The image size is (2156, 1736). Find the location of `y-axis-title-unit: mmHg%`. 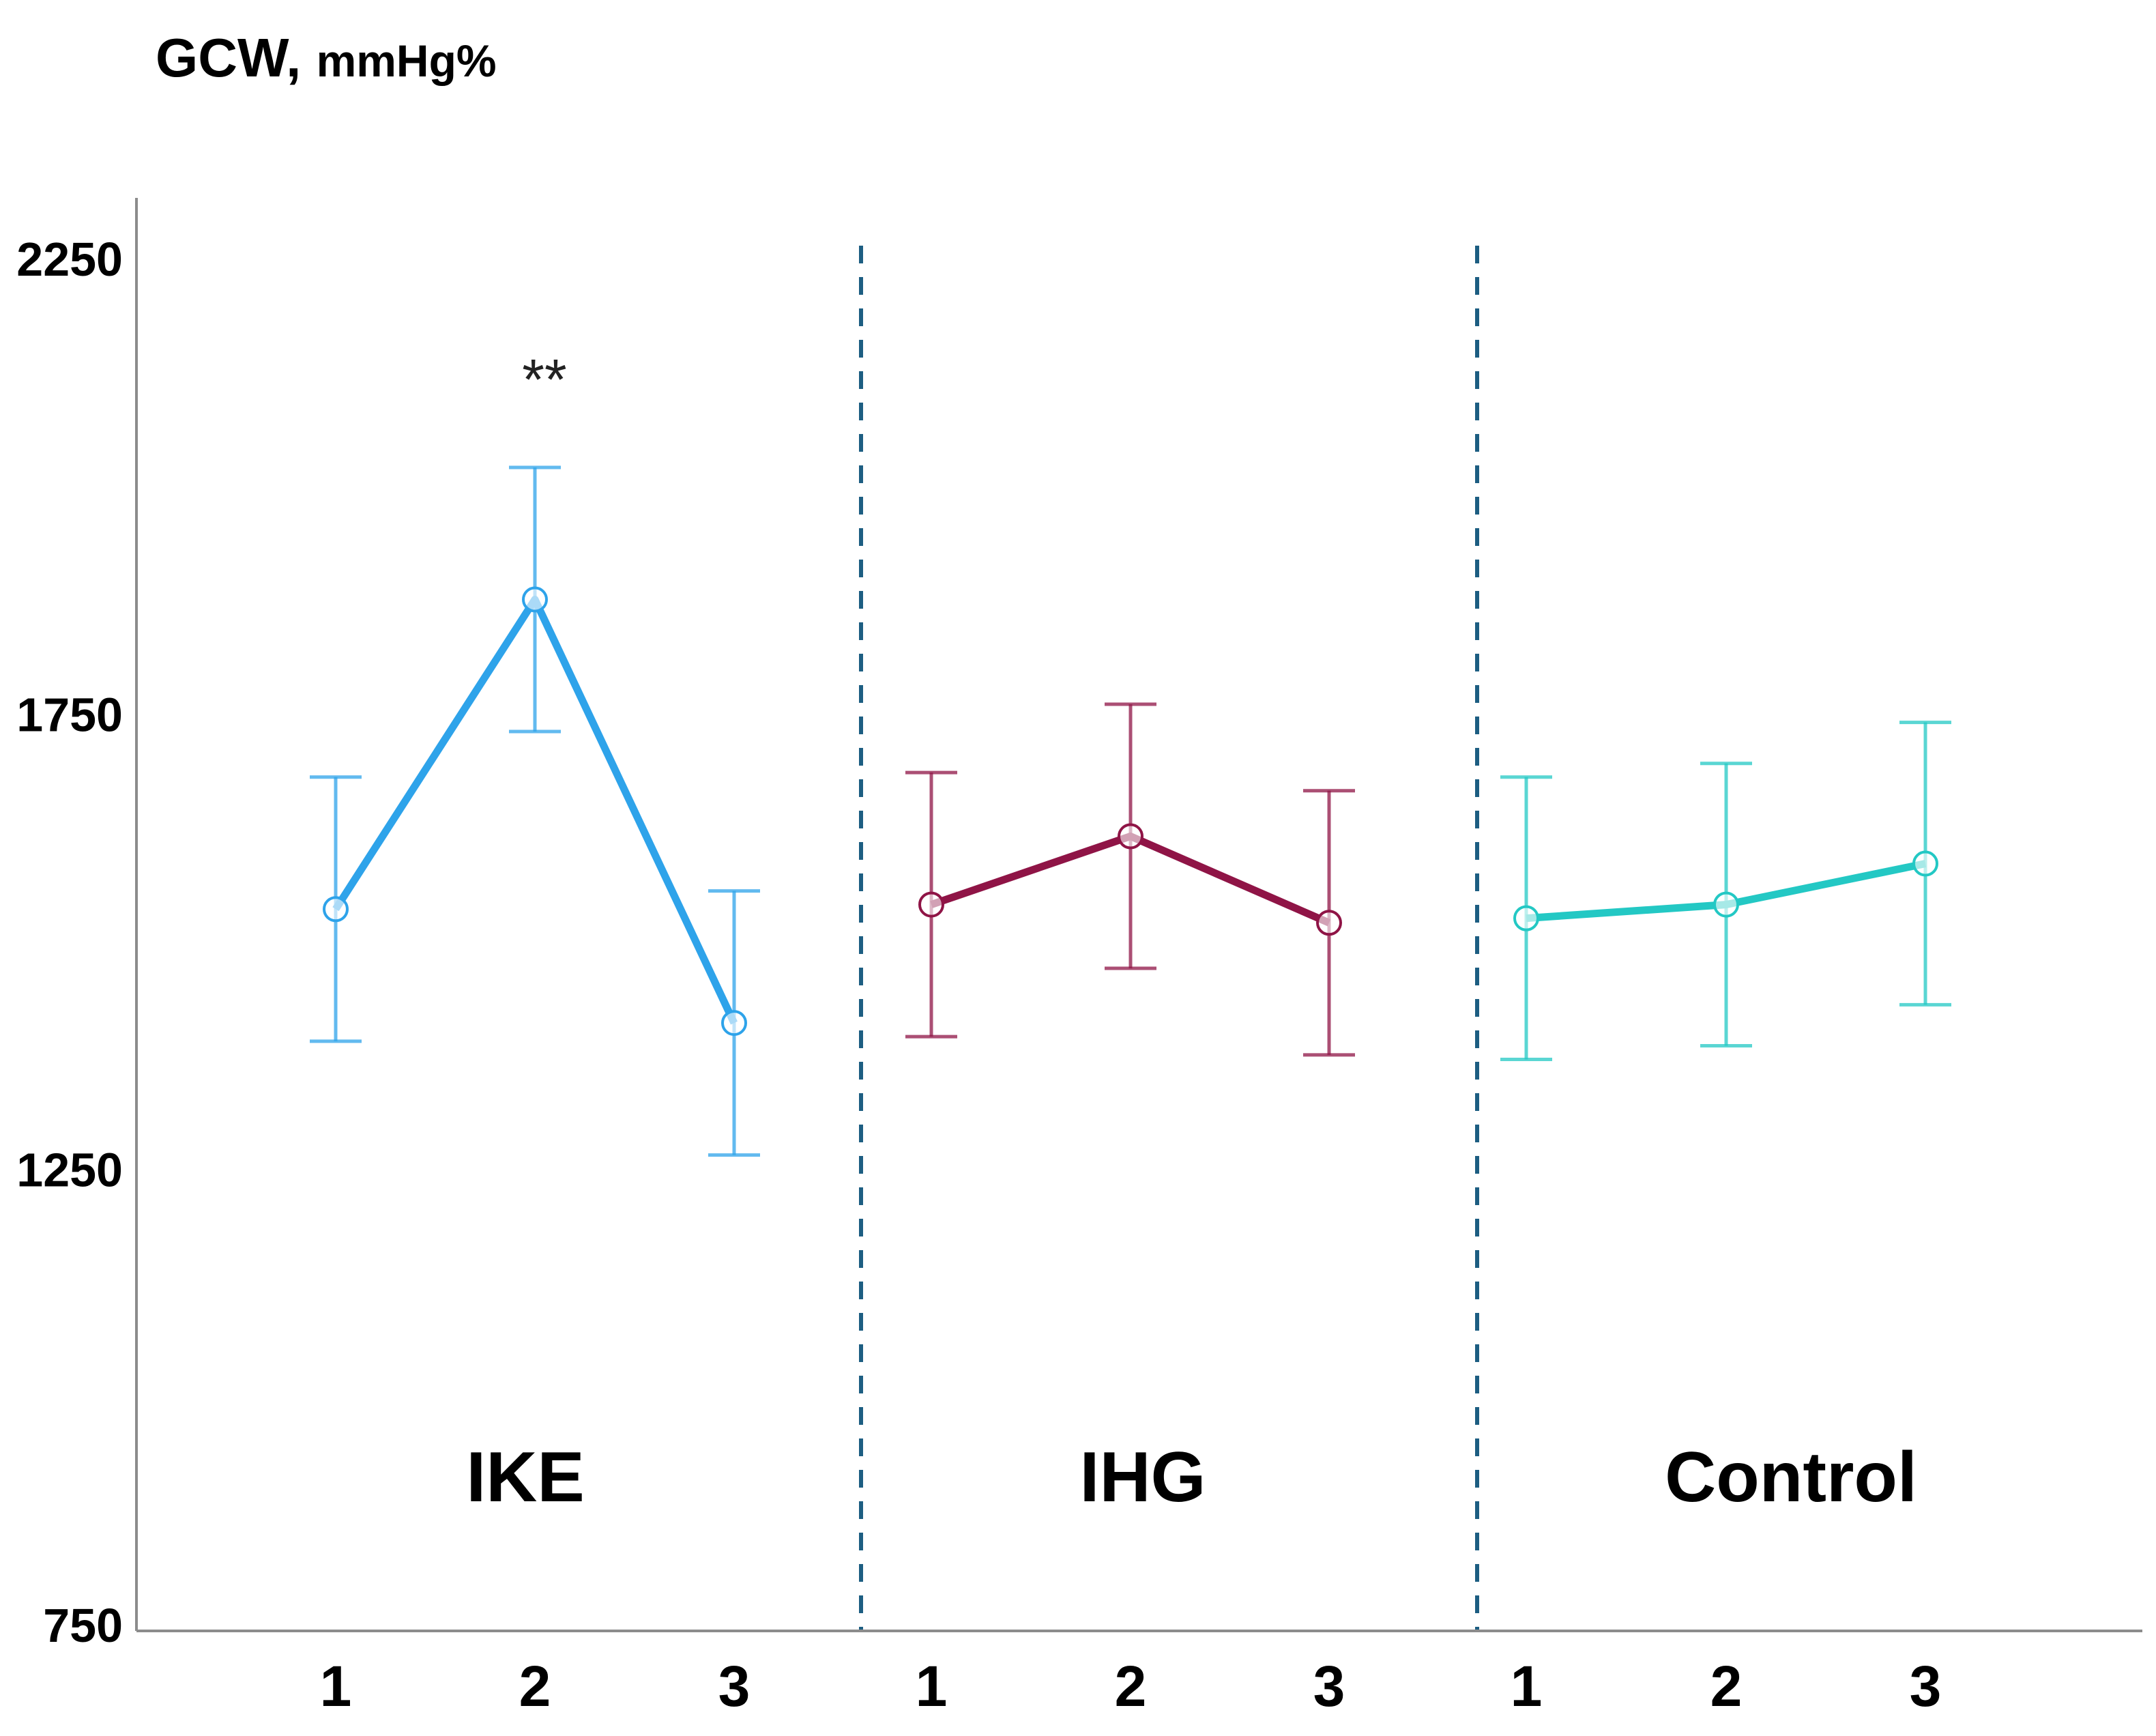

y-axis-title-unit: mmHg% is located at coordinates (407, 60).